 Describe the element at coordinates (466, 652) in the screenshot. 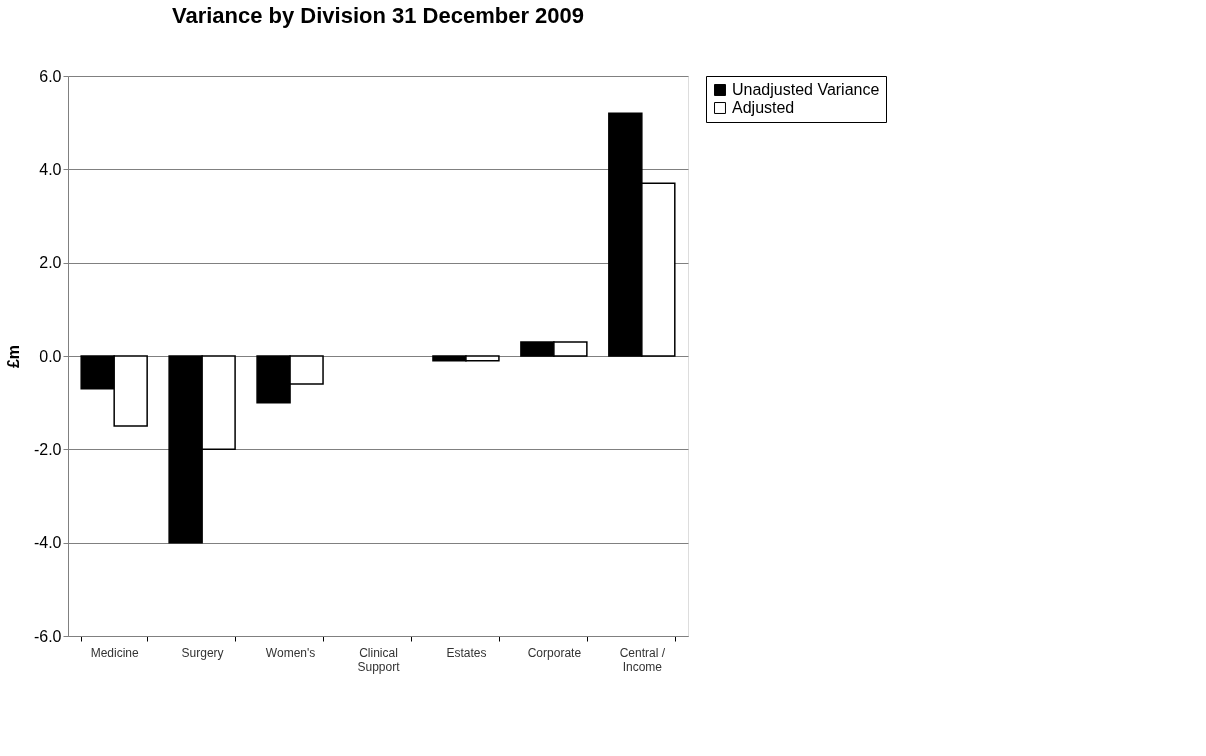

I see `x-tick-label: Estates` at that location.